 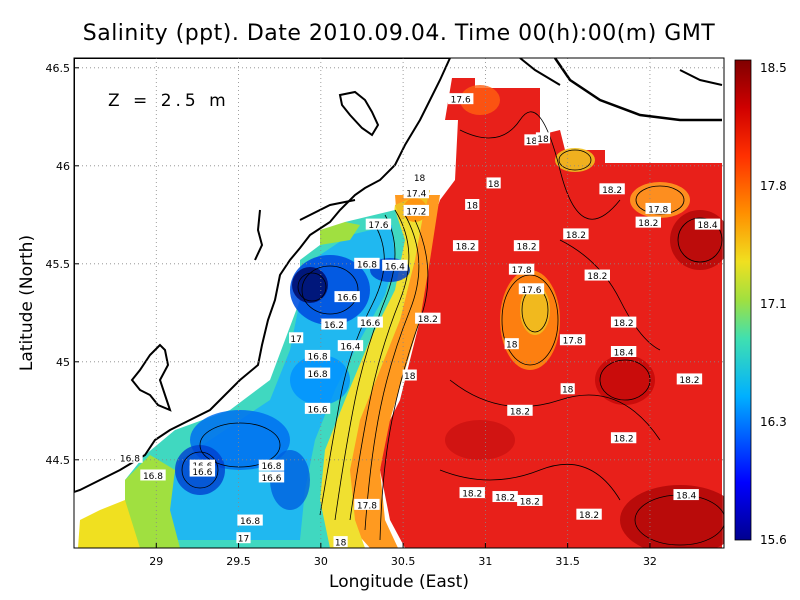 I want to click on x-tick-label: 31, so click(x=485, y=561).